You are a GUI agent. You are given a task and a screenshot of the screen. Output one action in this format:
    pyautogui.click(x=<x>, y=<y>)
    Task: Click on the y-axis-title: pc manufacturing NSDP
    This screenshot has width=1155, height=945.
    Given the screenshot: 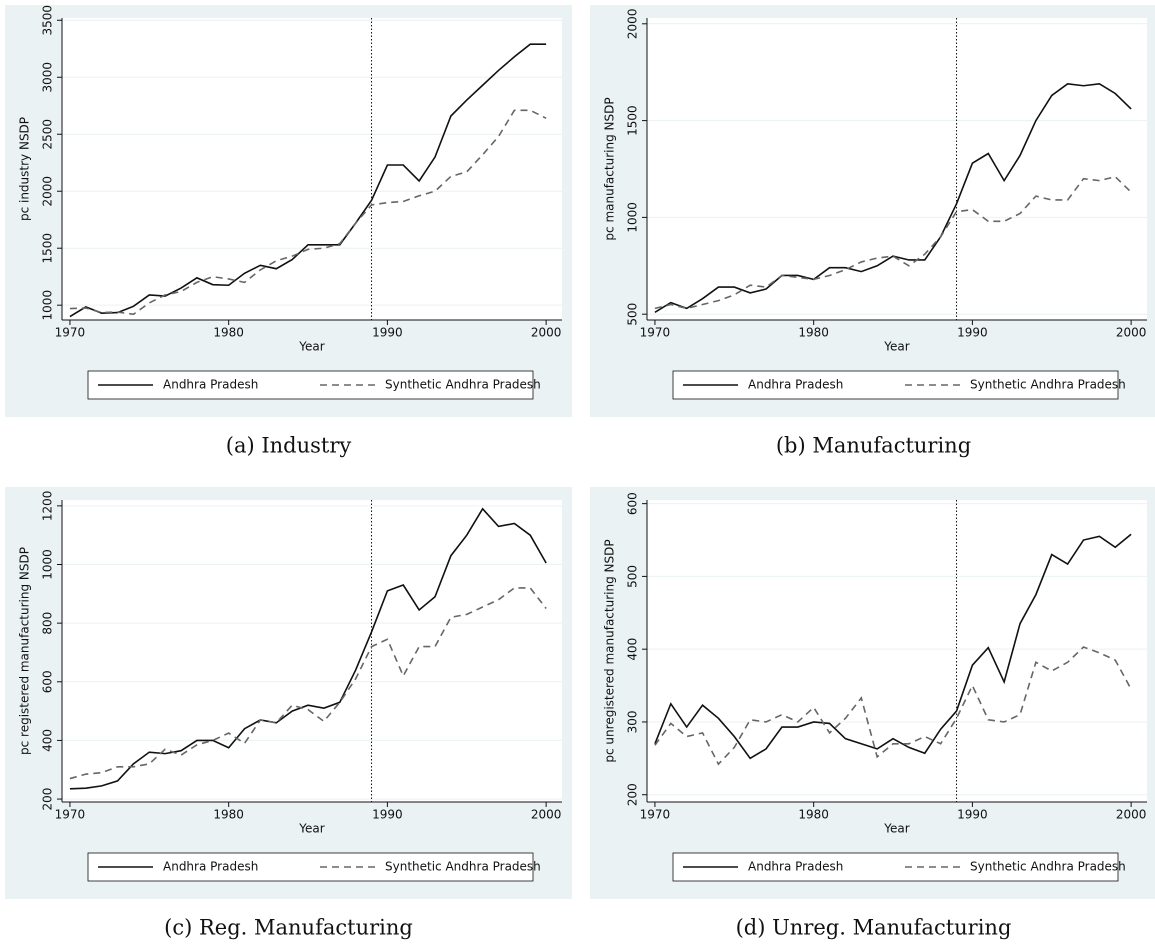 What is the action you would take?
    pyautogui.click(x=610, y=168)
    